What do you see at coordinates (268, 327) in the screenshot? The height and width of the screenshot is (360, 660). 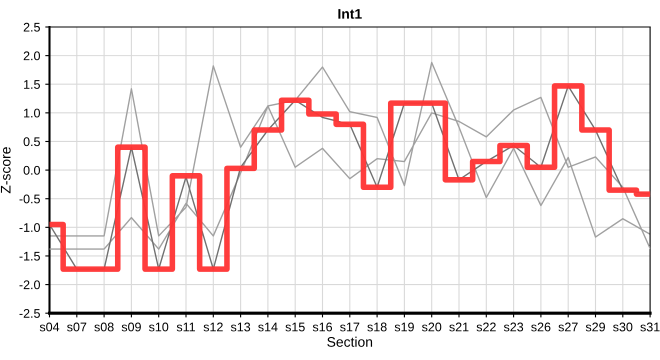 I see `x-tick-label: s14` at bounding box center [268, 327].